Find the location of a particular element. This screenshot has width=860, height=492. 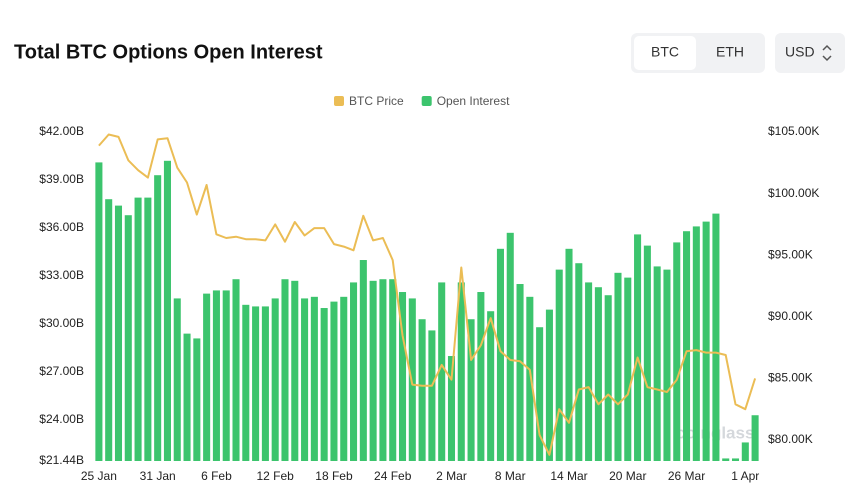

toggle-eth: ETH is located at coordinates (730, 52).